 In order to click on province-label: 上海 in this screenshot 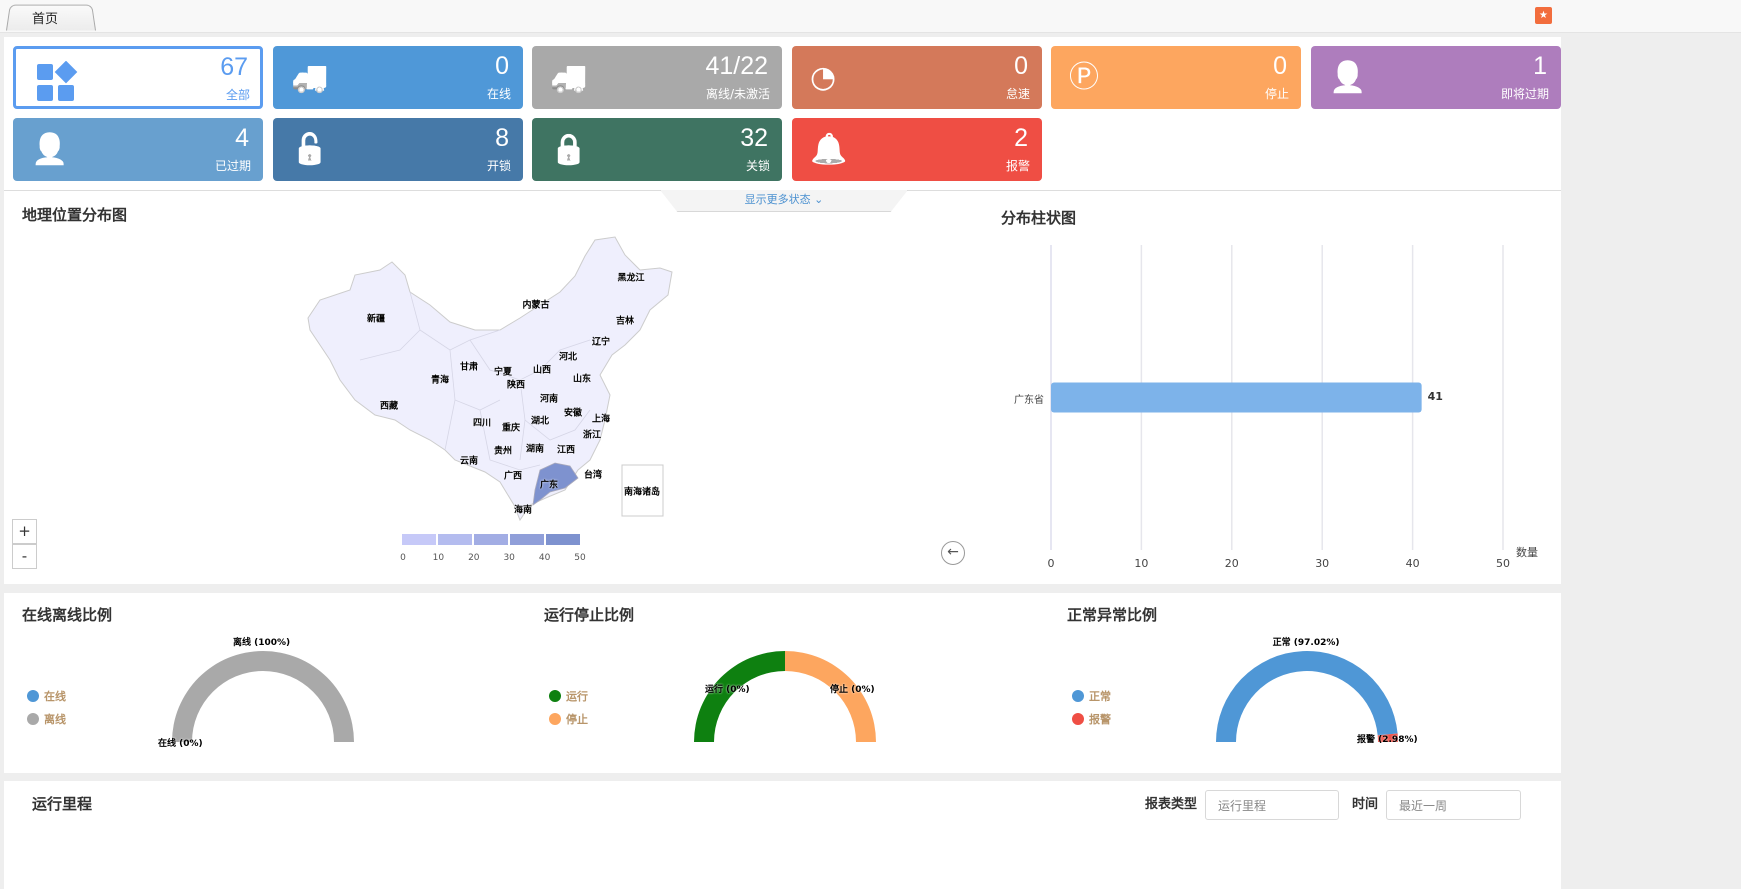, I will do `click(601, 419)`.